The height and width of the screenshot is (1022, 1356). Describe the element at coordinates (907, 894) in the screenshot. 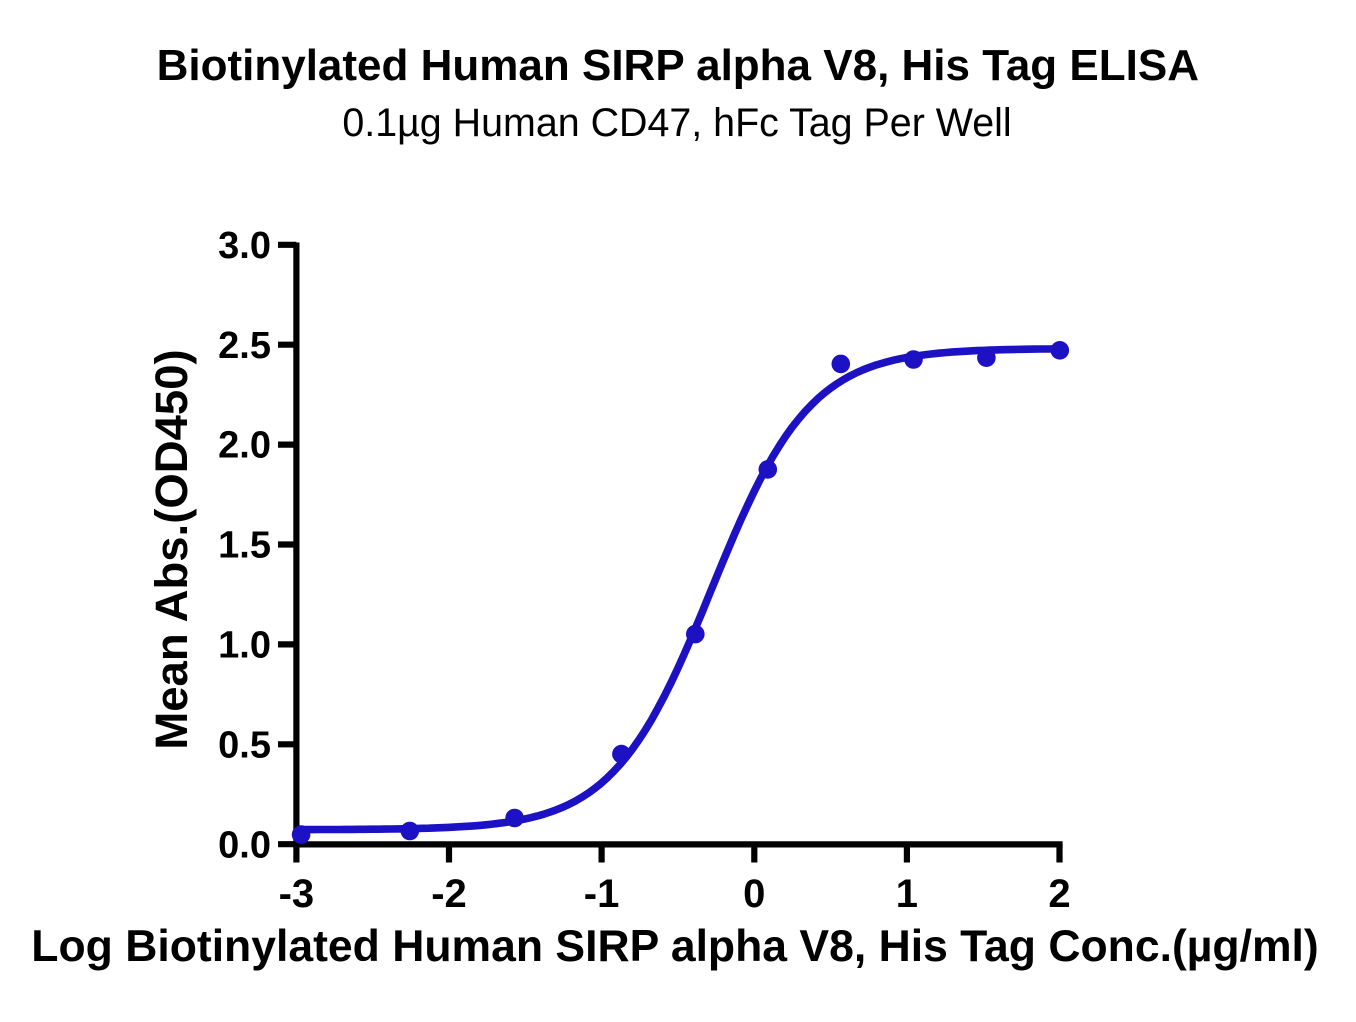

I see `svg-text: 1` at that location.